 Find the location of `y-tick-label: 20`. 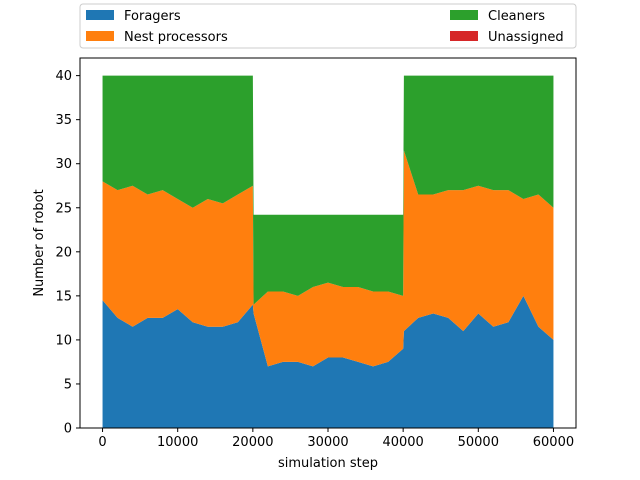

y-tick-label: 20 is located at coordinates (63, 252).